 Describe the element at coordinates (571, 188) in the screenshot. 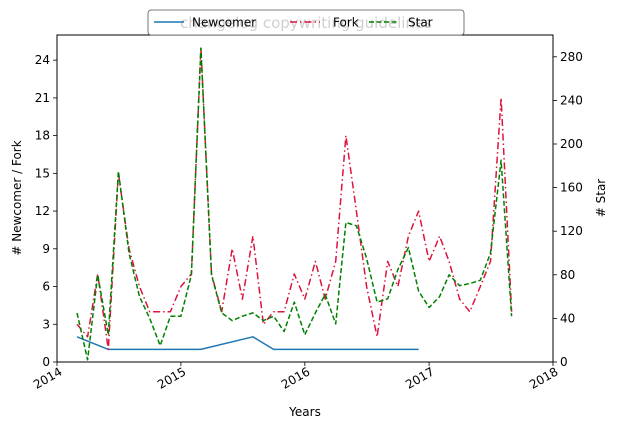

I see `y-right-tick-label: 160` at that location.